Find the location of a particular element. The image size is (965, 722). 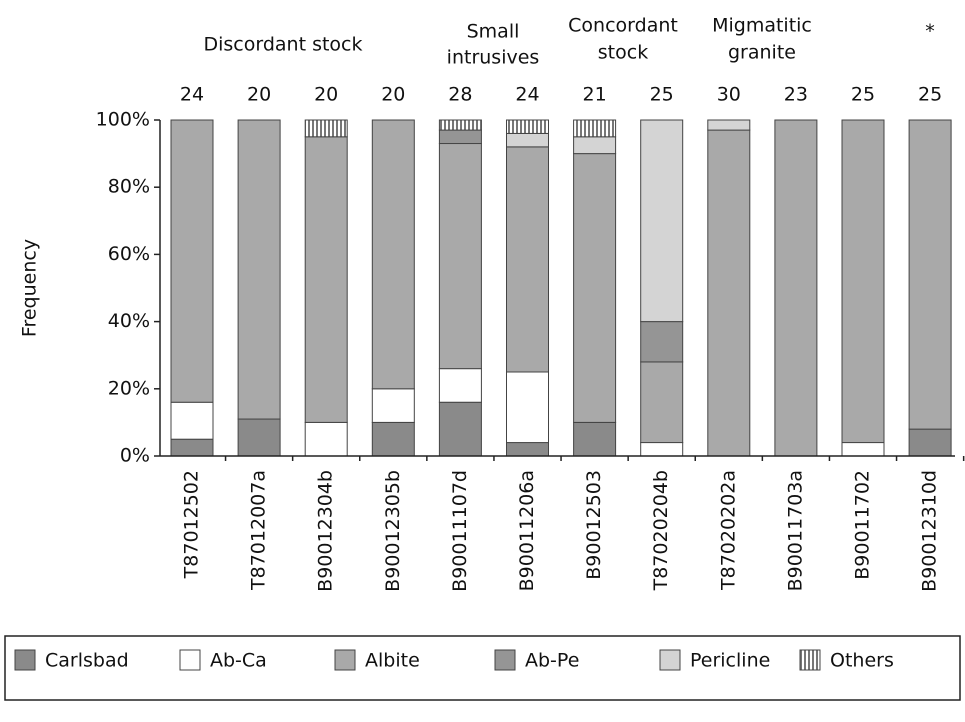

x-tick-label: B90011703a is located at coordinates (795, 530).